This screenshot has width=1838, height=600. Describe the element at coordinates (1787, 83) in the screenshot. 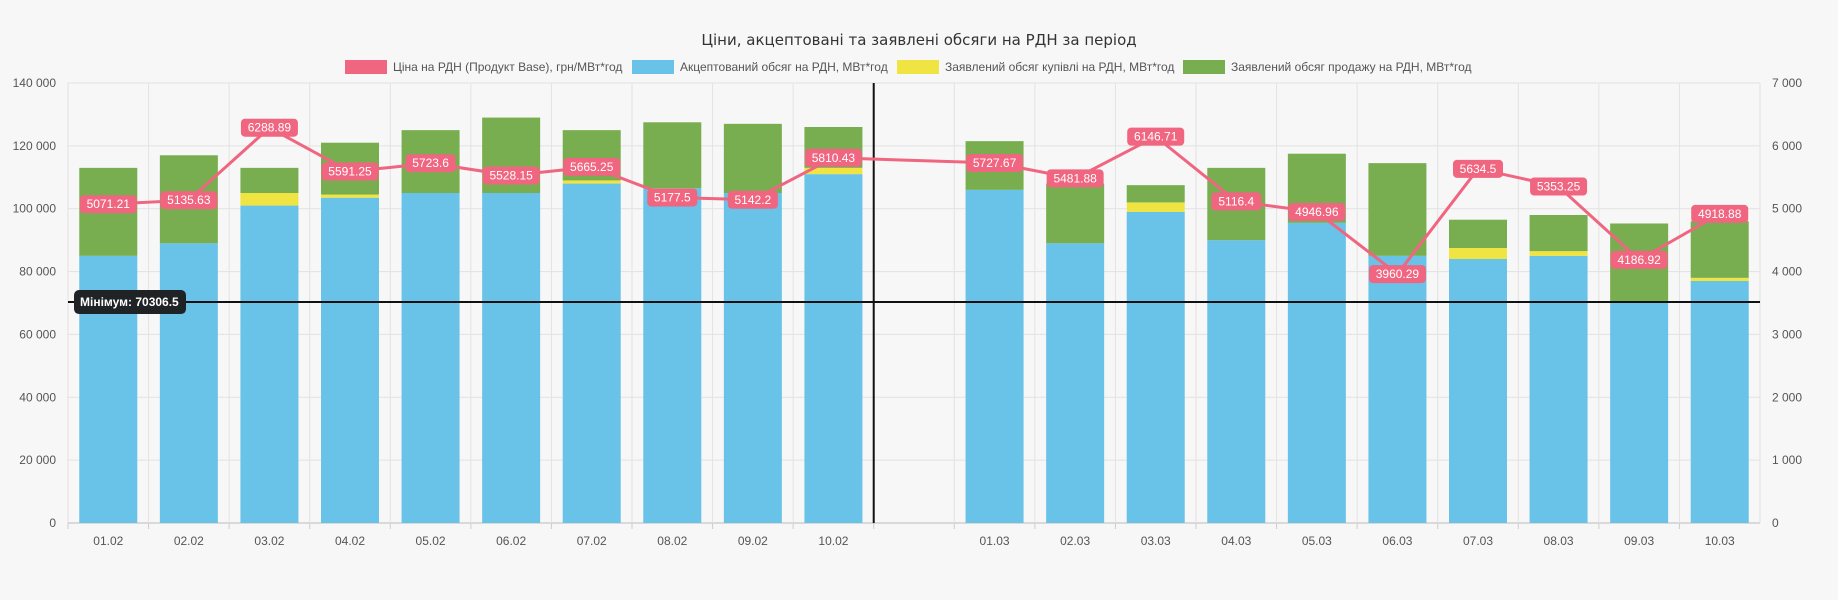

I see `y-right-tick-label: 7 000` at that location.